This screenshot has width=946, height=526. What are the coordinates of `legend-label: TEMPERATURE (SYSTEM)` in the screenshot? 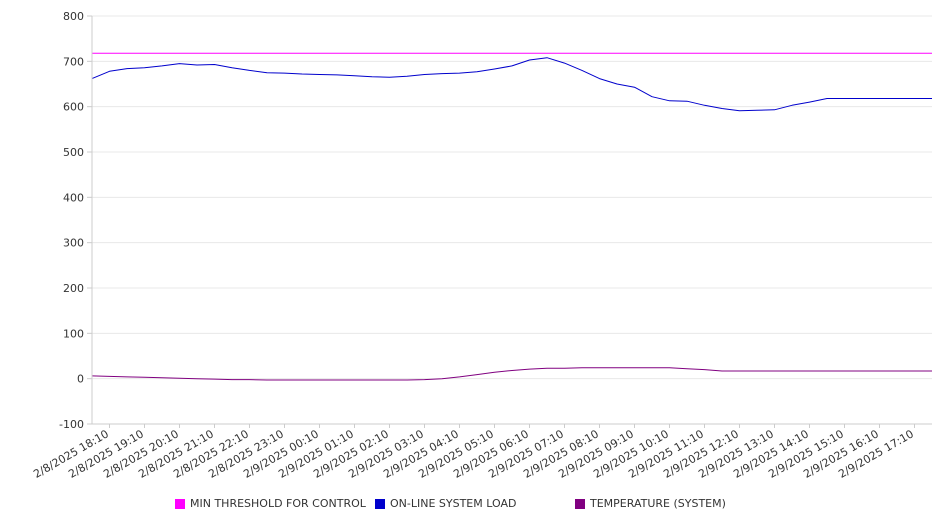 It's located at (658, 503).